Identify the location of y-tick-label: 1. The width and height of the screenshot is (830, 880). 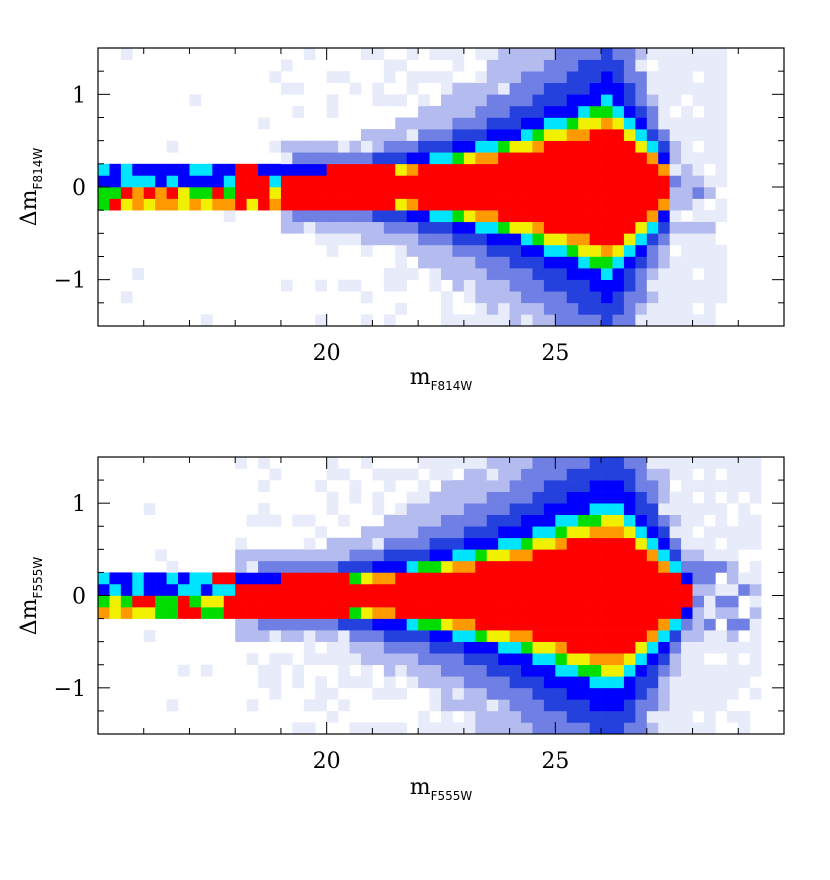
(79, 95).